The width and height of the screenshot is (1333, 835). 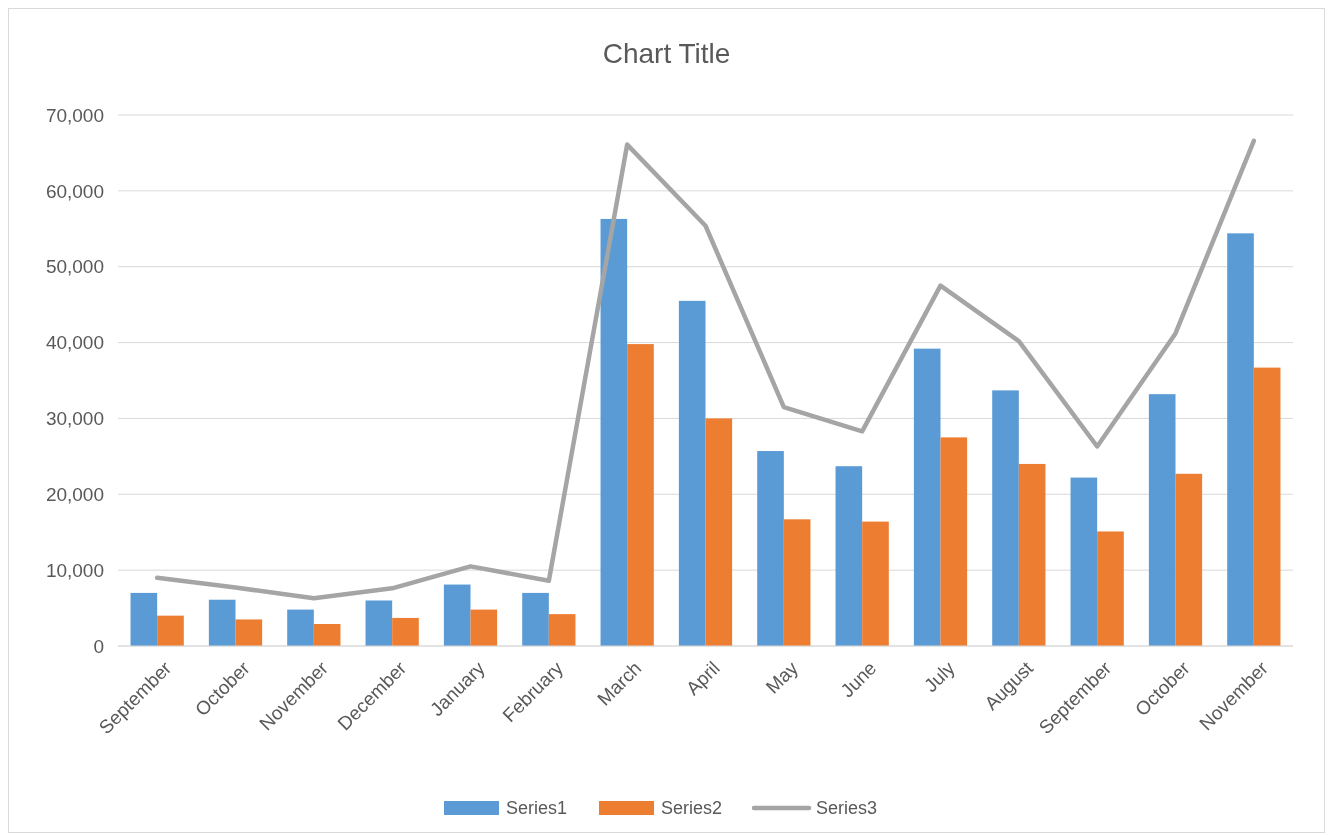 What do you see at coordinates (74, 343) in the screenshot?
I see `y-tick-label: 40,000` at bounding box center [74, 343].